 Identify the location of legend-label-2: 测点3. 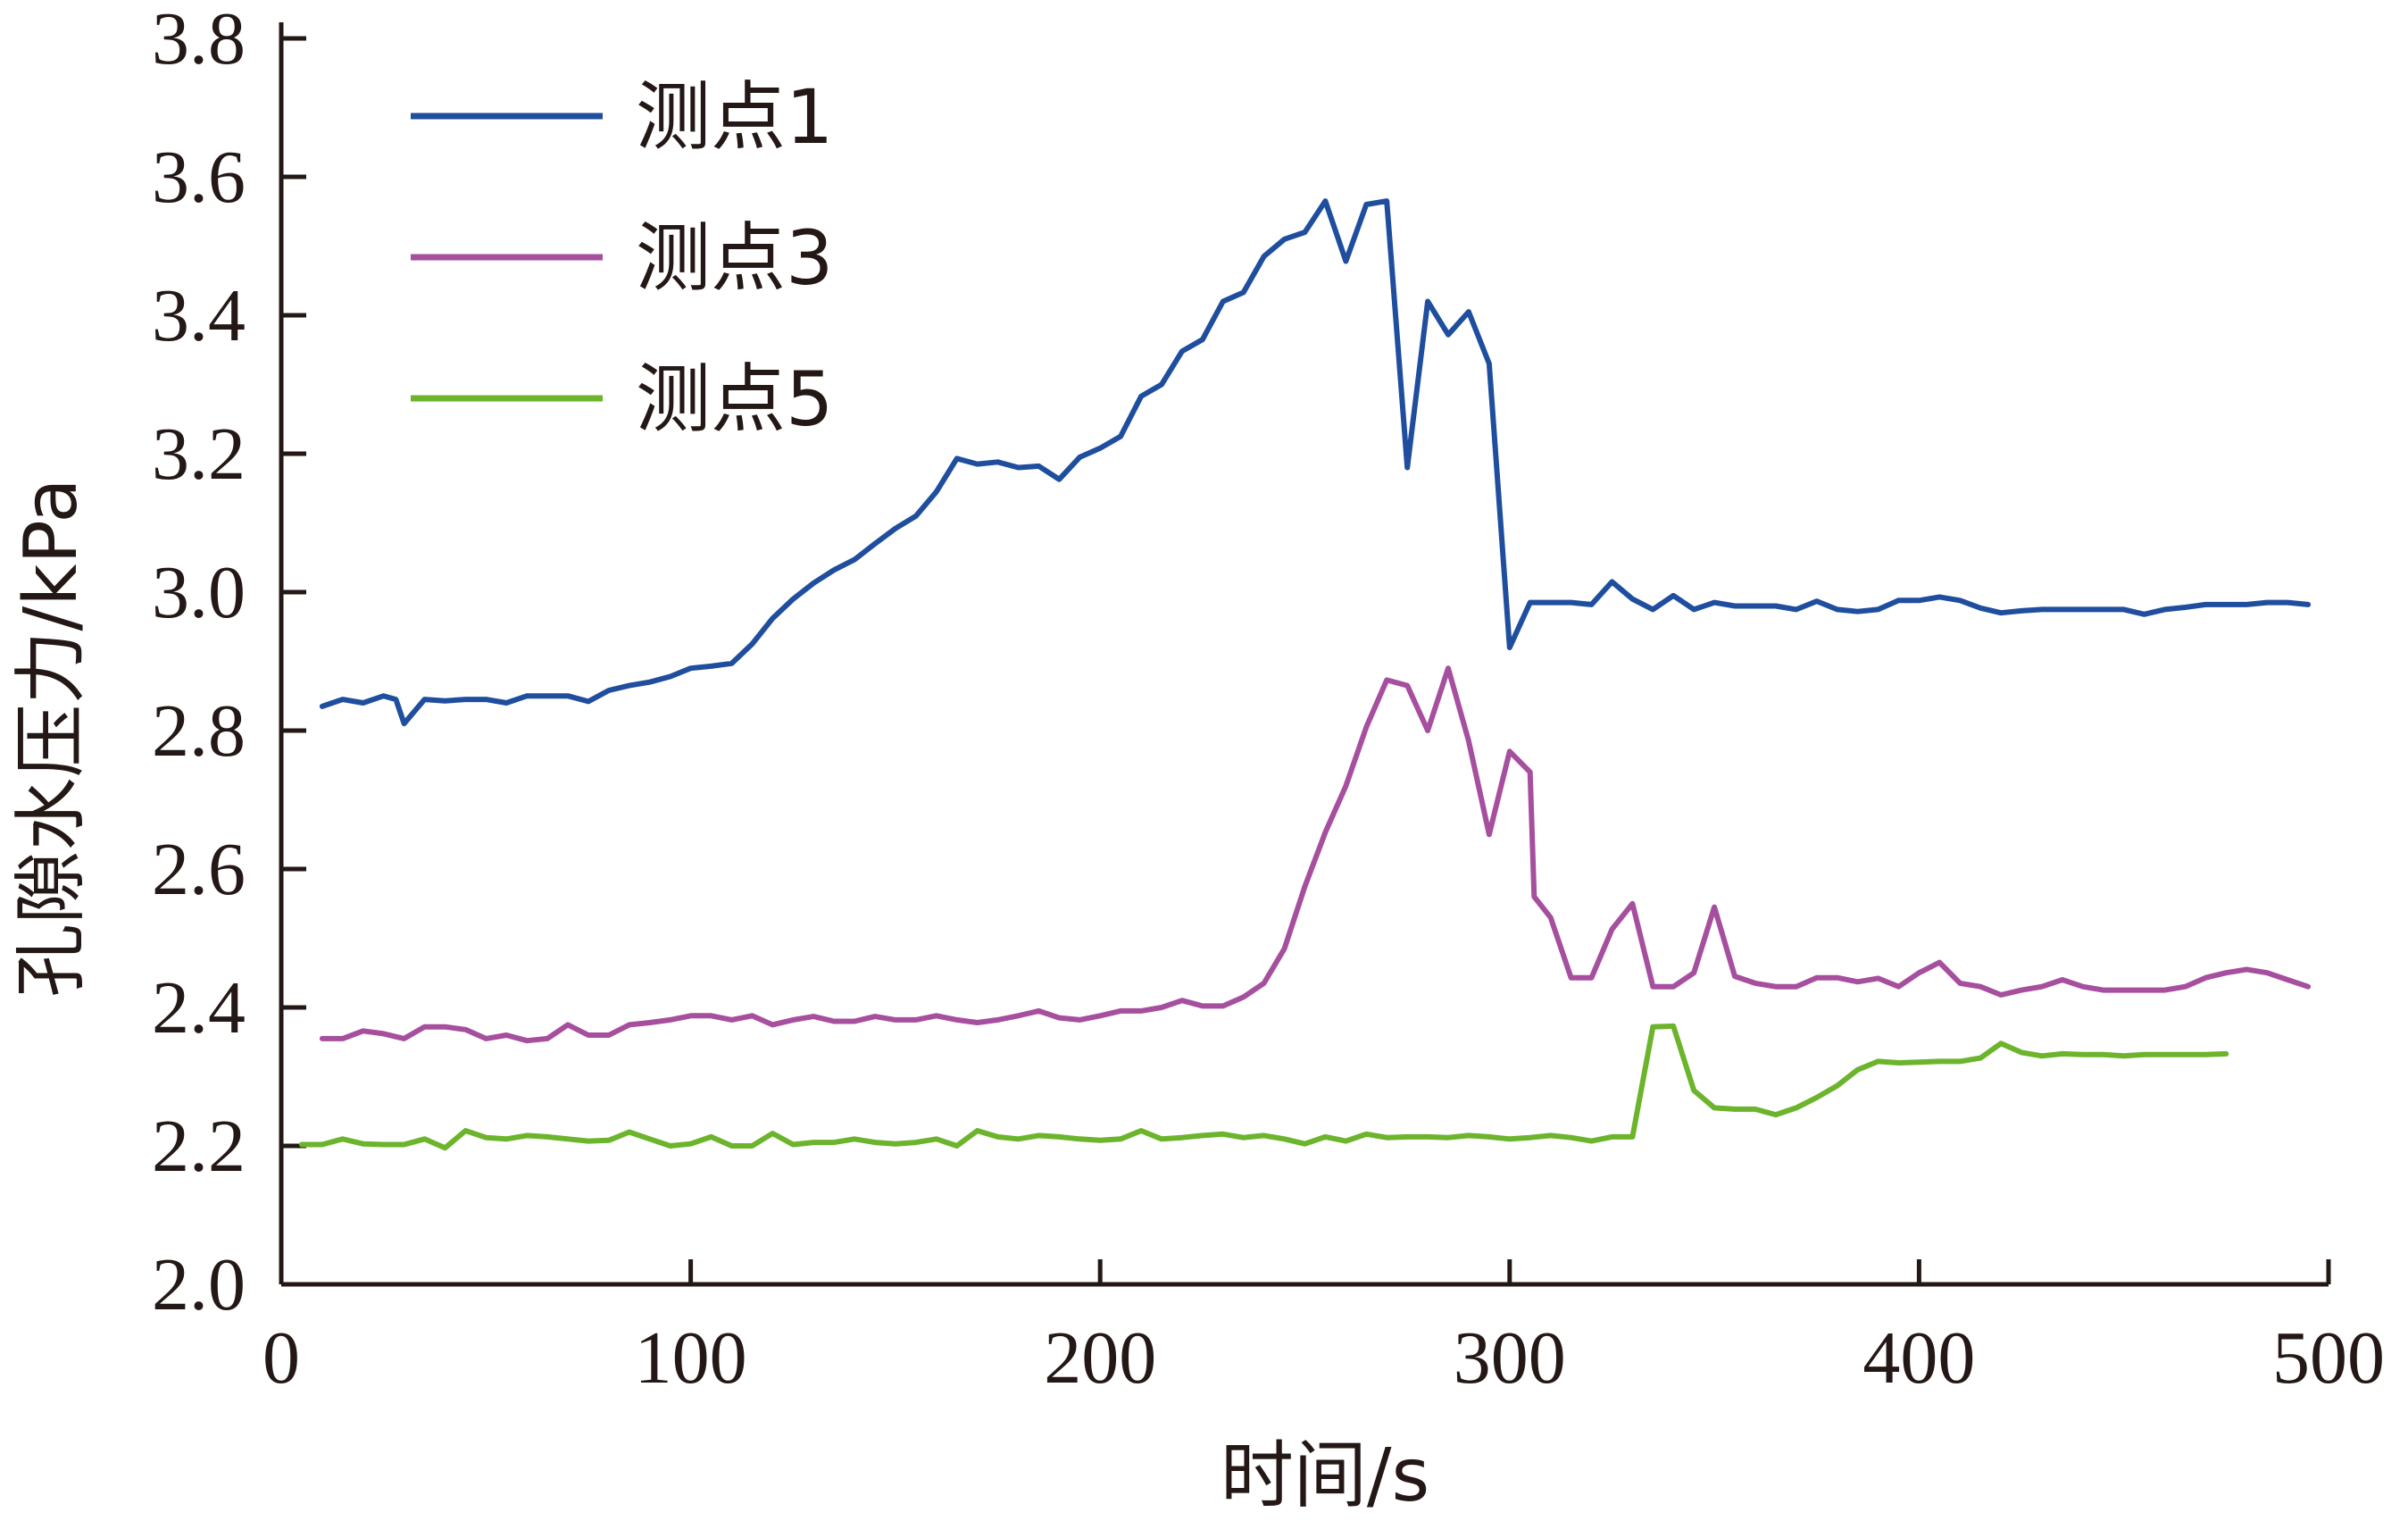
(734, 258).